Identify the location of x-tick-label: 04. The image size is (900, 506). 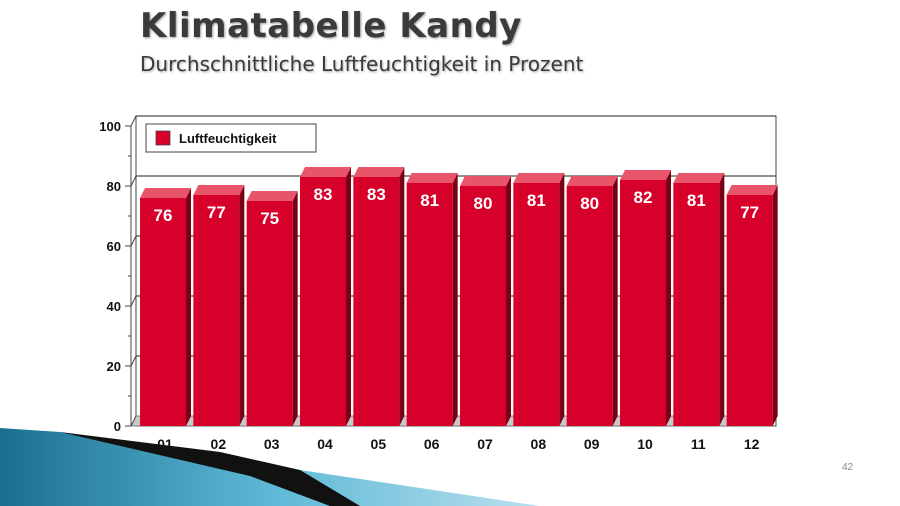
(325, 444).